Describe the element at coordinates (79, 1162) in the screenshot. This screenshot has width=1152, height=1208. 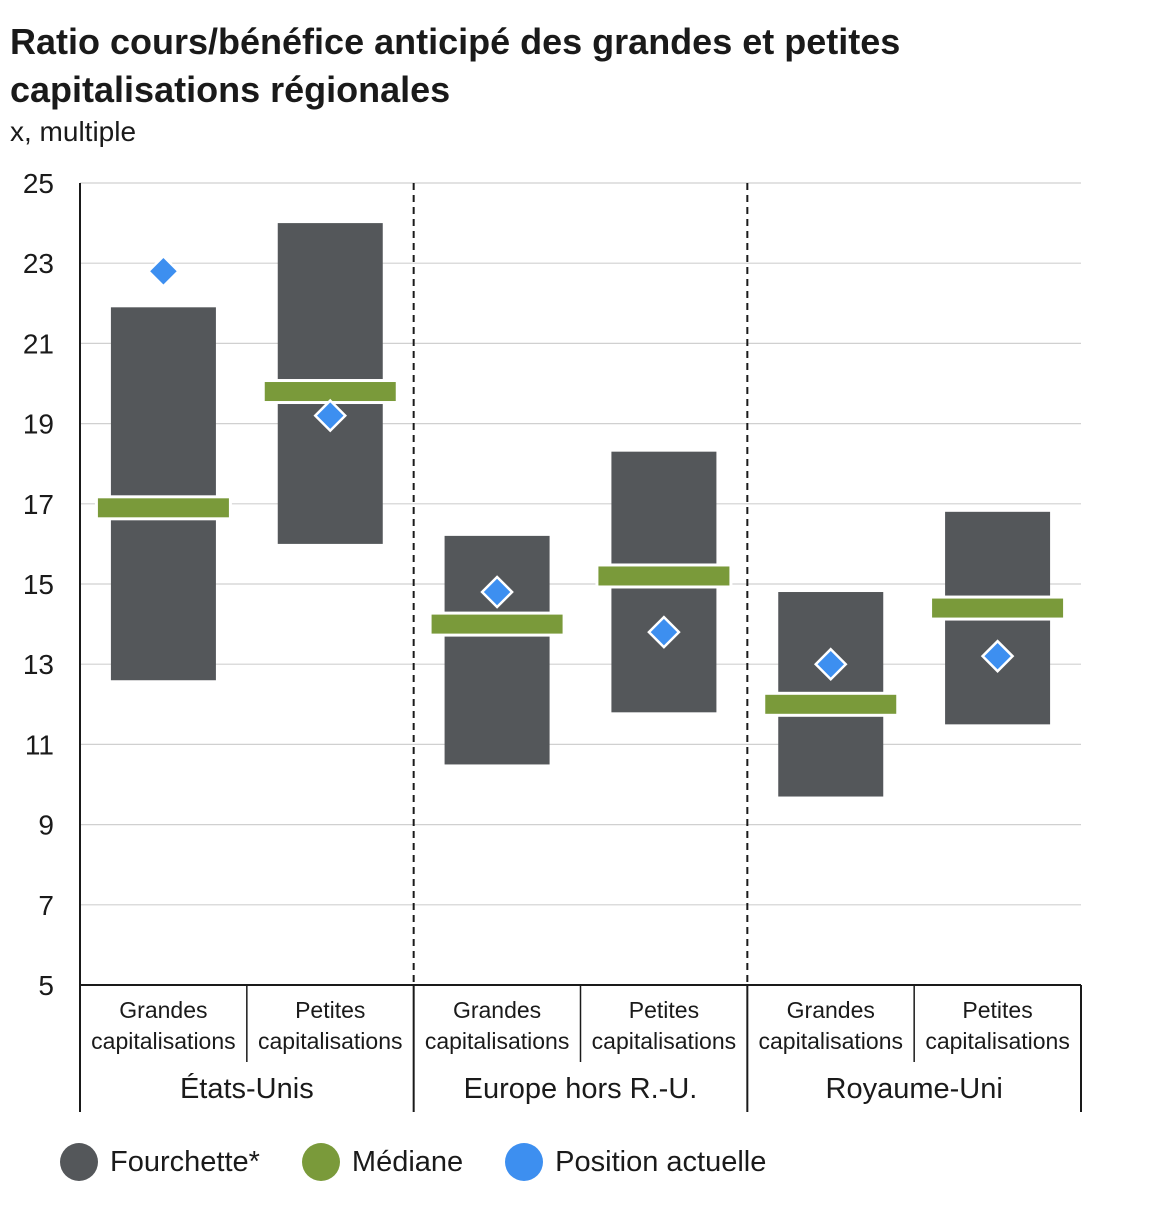
I see `legend-swatch-range` at that location.